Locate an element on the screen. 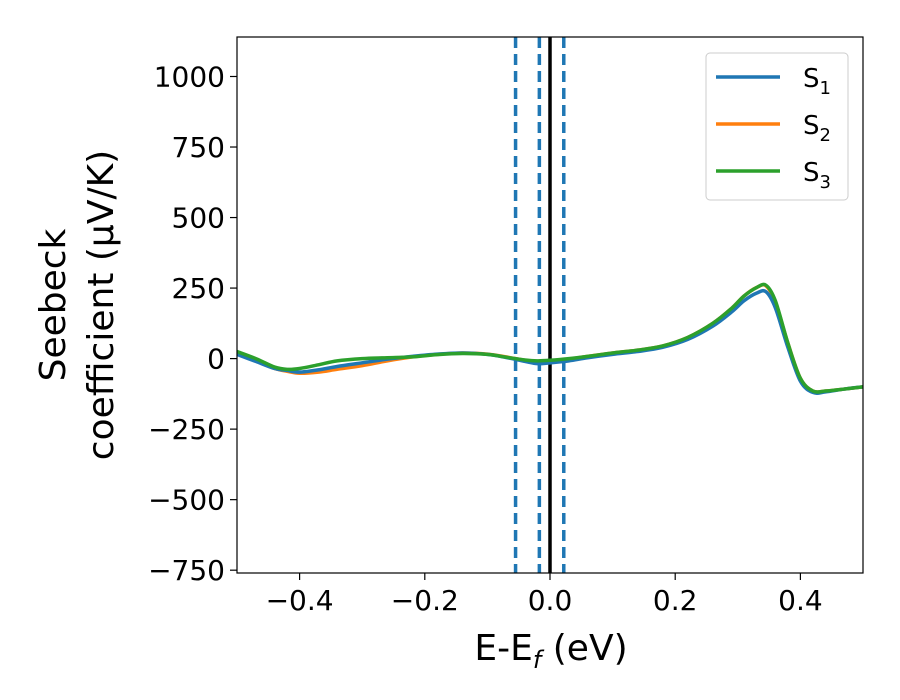 The image size is (900, 700). legend-label: S1 is located at coordinates (817, 81).